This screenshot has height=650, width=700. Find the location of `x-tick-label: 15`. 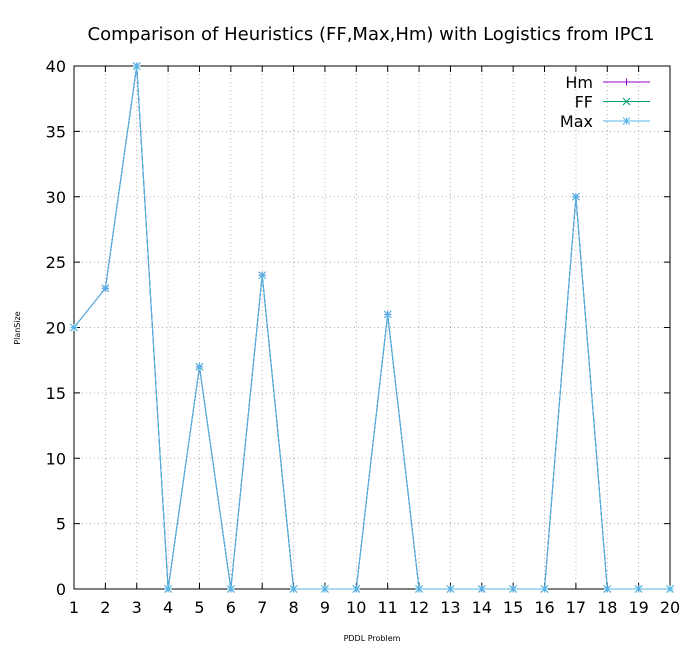

x-tick-label: 15 is located at coordinates (513, 607).